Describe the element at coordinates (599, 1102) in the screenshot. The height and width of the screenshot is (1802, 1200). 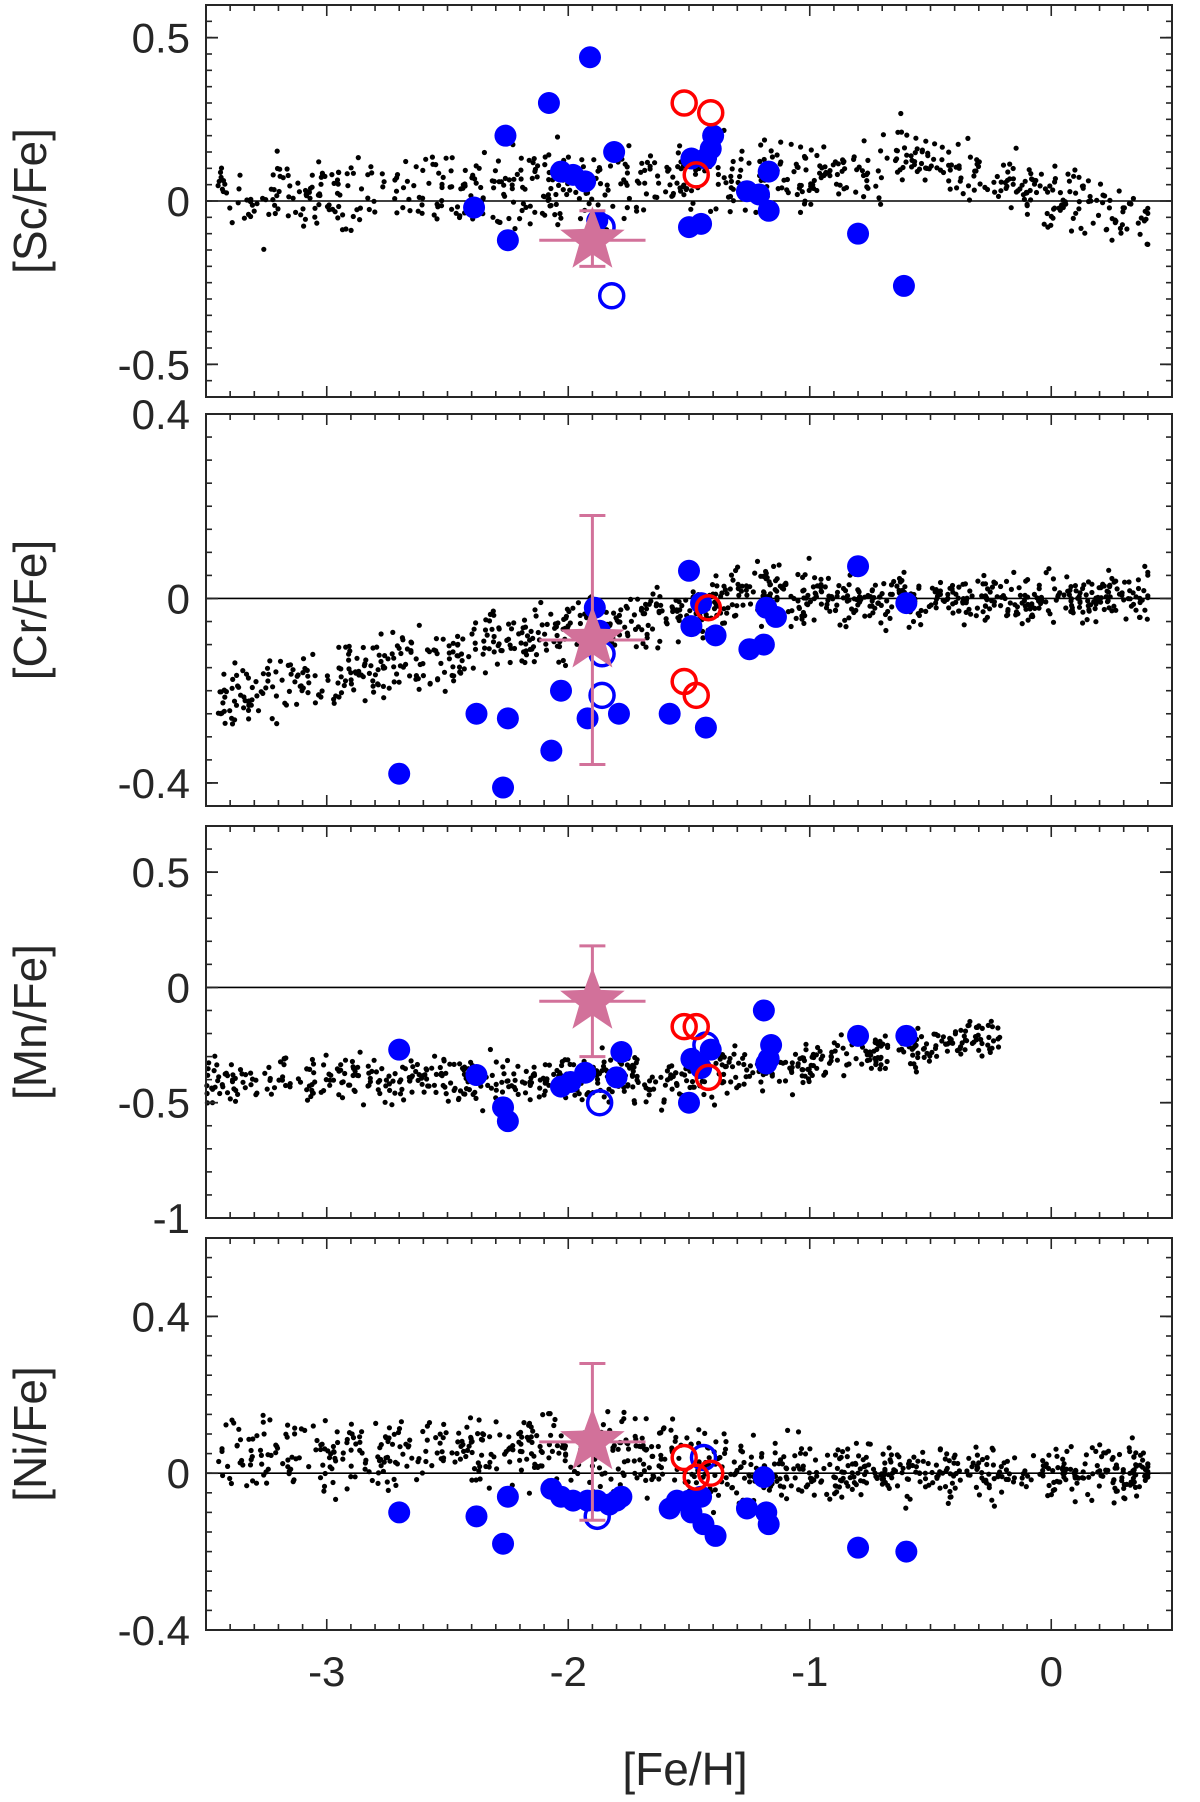
I see `open-blue-point` at that location.